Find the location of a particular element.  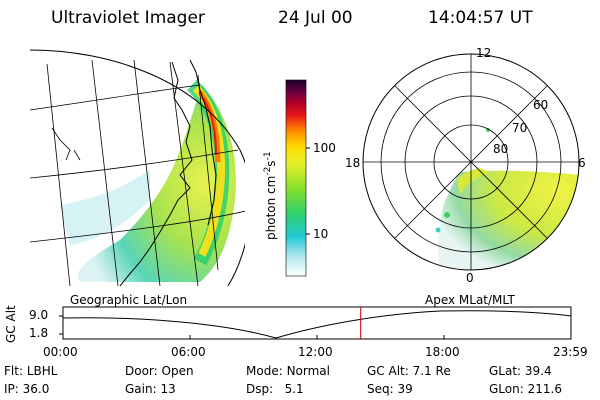

info-mode: Mode: Normal is located at coordinates (288, 371).